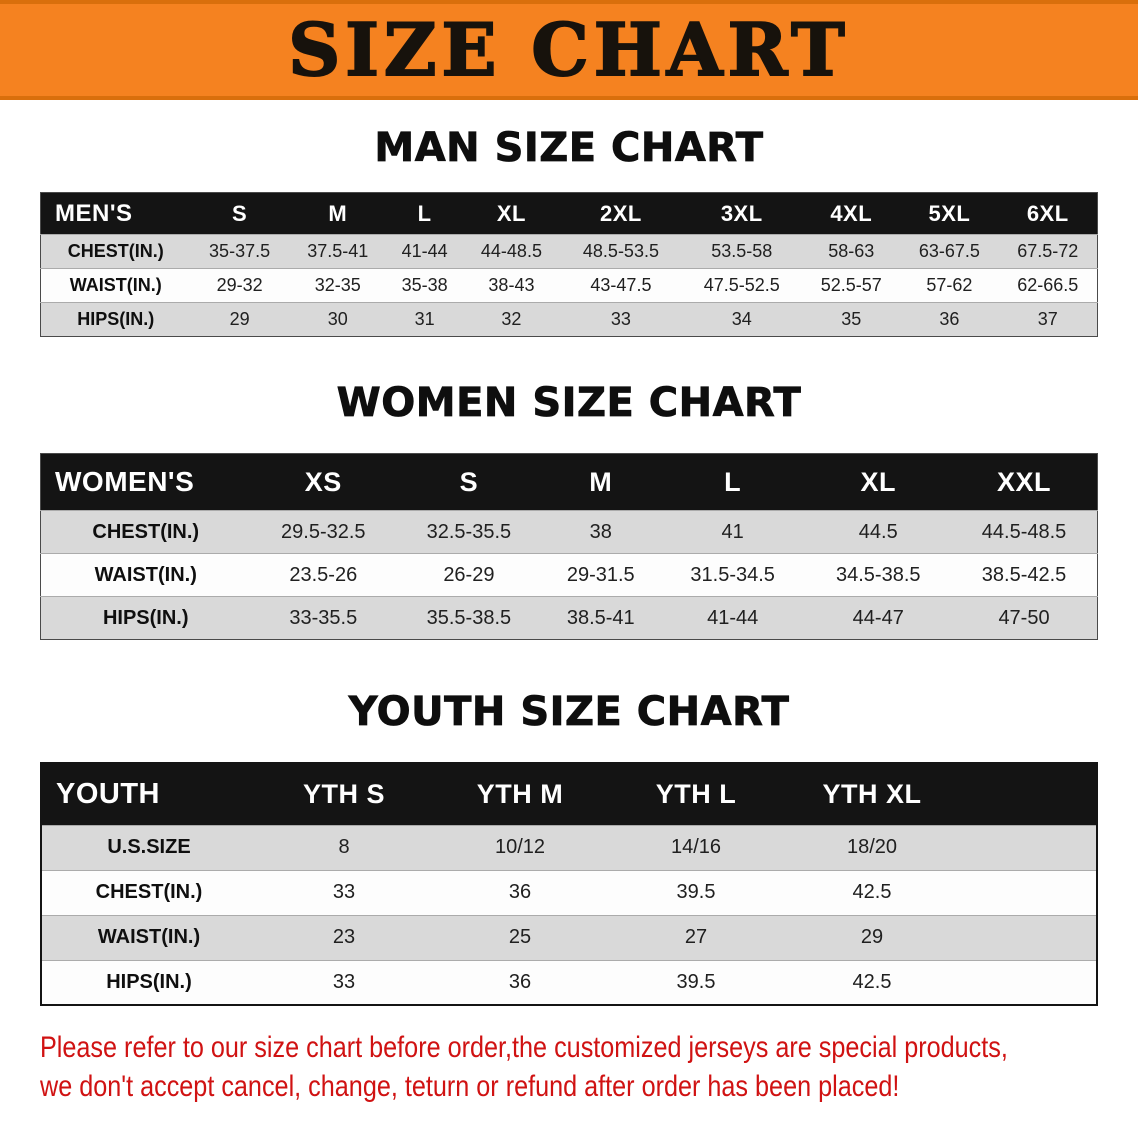 Image resolution: width=1138 pixels, height=1132 pixels. Describe the element at coordinates (148, 847) in the screenshot. I see `row-label: U.S.SIZE` at that location.